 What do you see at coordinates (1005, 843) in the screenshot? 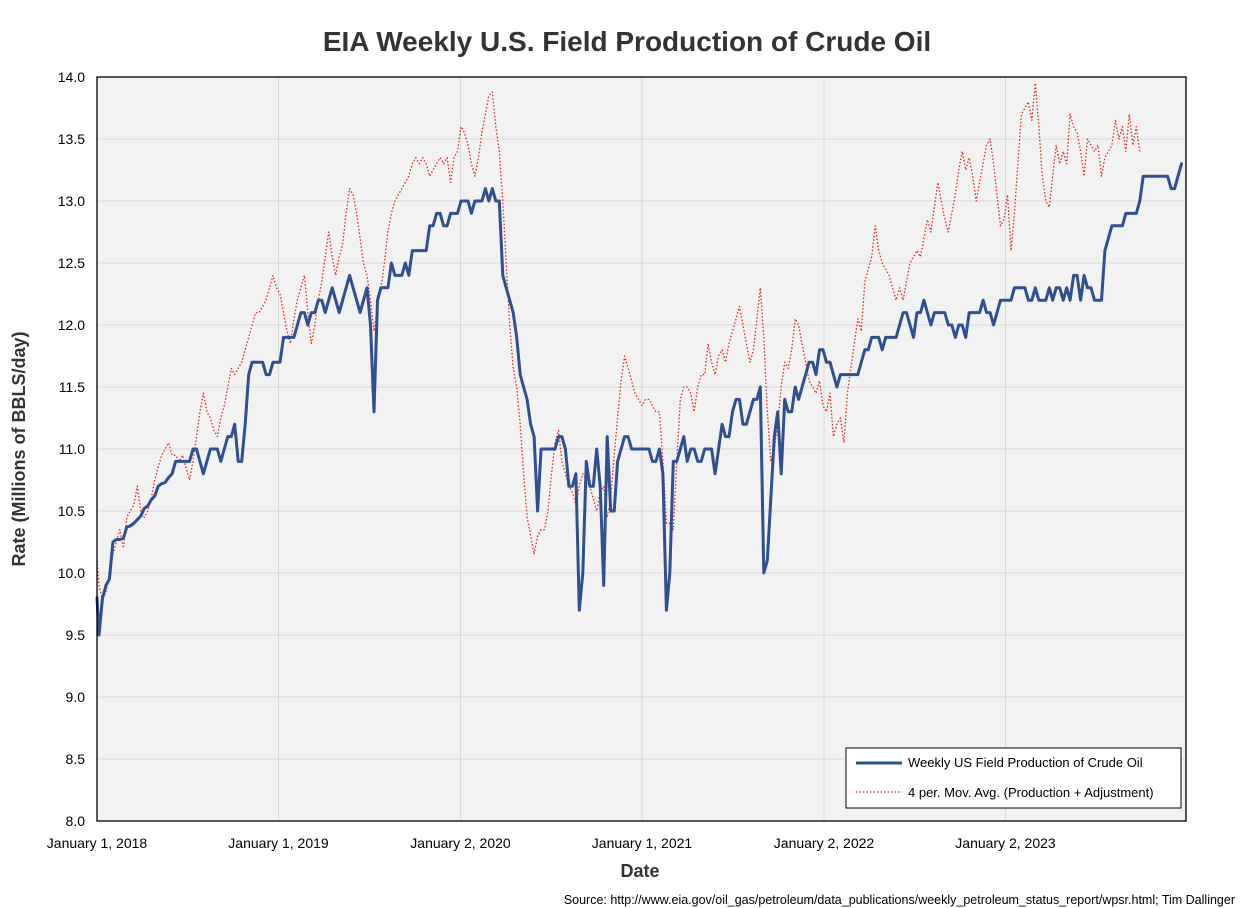
I see `x-tick-label: January 2, 2023` at bounding box center [1005, 843].